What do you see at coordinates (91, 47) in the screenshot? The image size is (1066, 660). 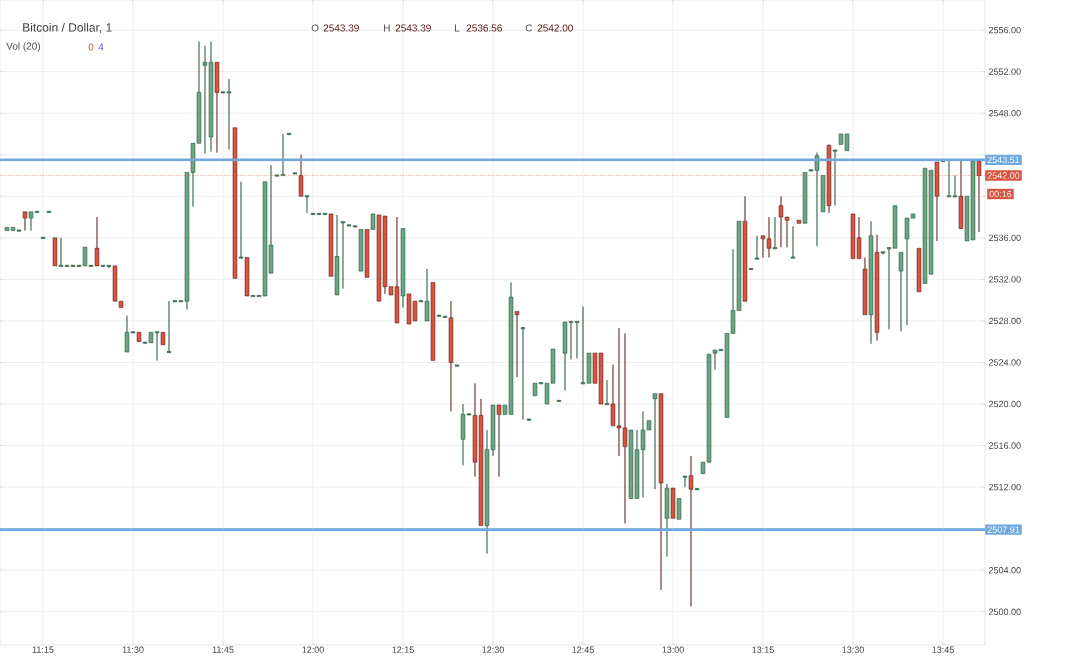 I see `annotation: 0` at bounding box center [91, 47].